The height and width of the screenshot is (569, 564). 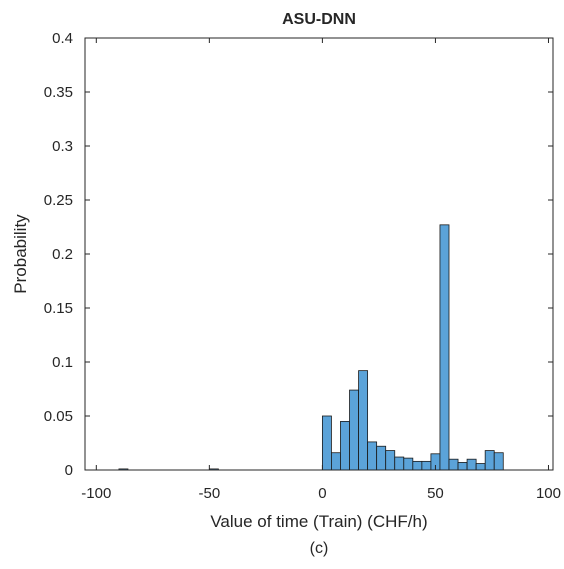 I want to click on y-tick-label: 0.05, so click(x=58, y=416).